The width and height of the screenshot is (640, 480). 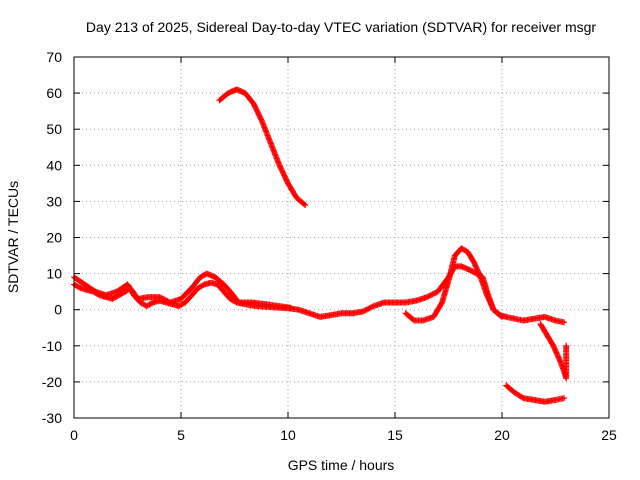 What do you see at coordinates (395, 435) in the screenshot?
I see `x-tick-label: 15` at bounding box center [395, 435].